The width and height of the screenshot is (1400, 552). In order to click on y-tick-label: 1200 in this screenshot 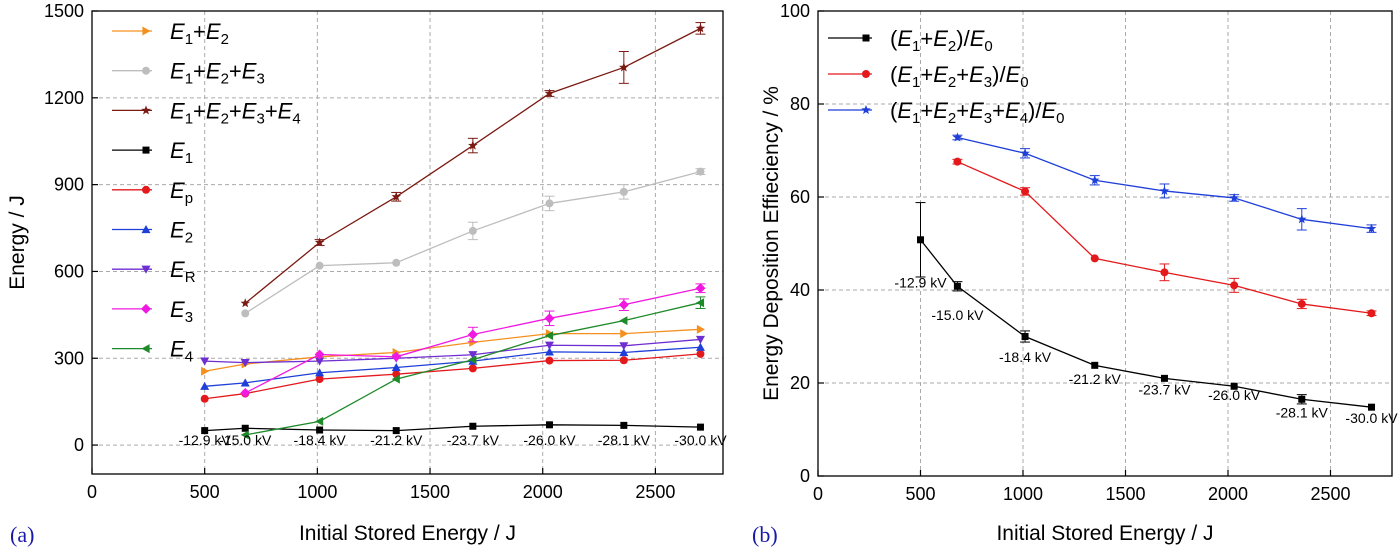, I will do `click(64, 98)`.